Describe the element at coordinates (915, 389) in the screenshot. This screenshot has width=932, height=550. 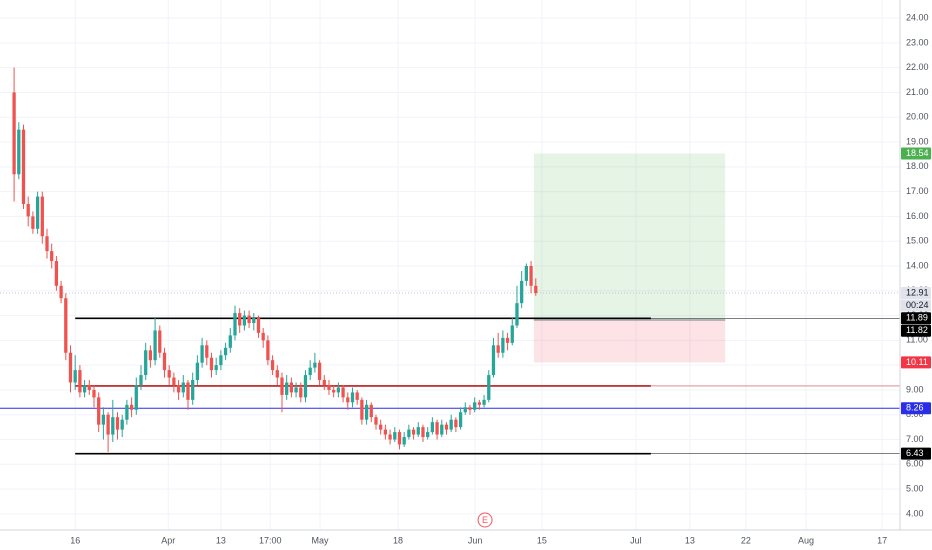
I see `y-tick-label: 9.00` at that location.